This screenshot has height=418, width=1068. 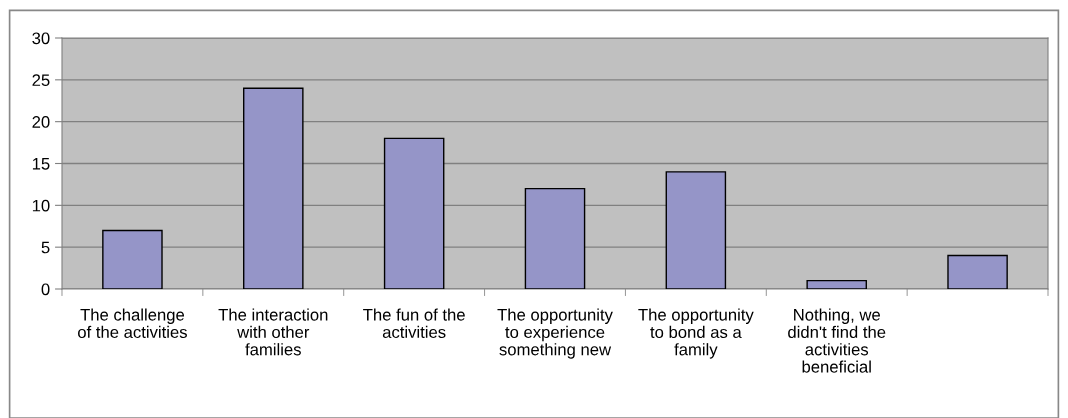 I want to click on x-tick-label: The opportunity to experience something new, so click(x=555, y=333).